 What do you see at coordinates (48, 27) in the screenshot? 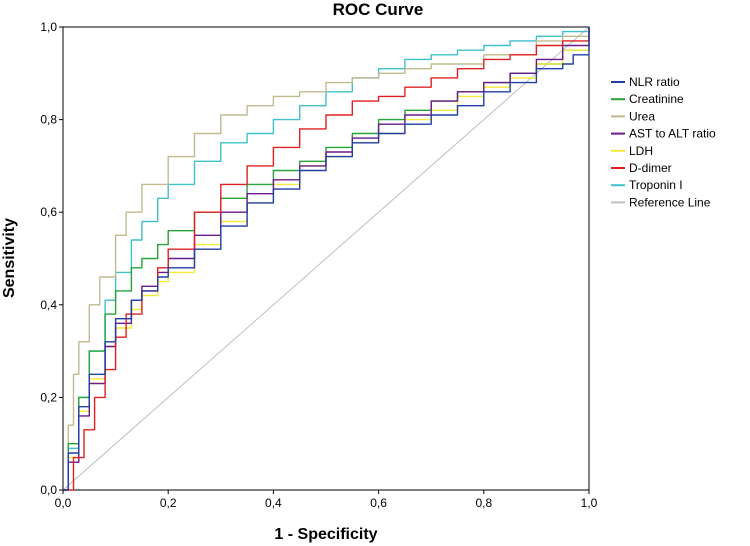
I see `y-tick-label: 1,0` at bounding box center [48, 27].